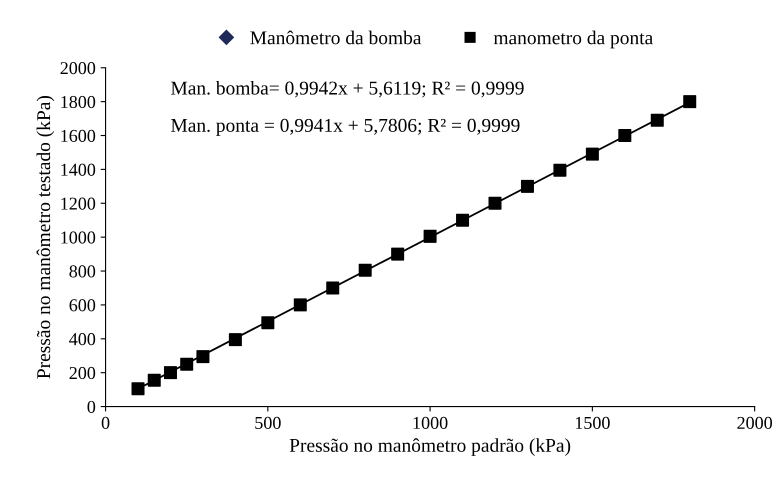 The width and height of the screenshot is (782, 484). I want to click on y-tick-label: 400, so click(82, 339).